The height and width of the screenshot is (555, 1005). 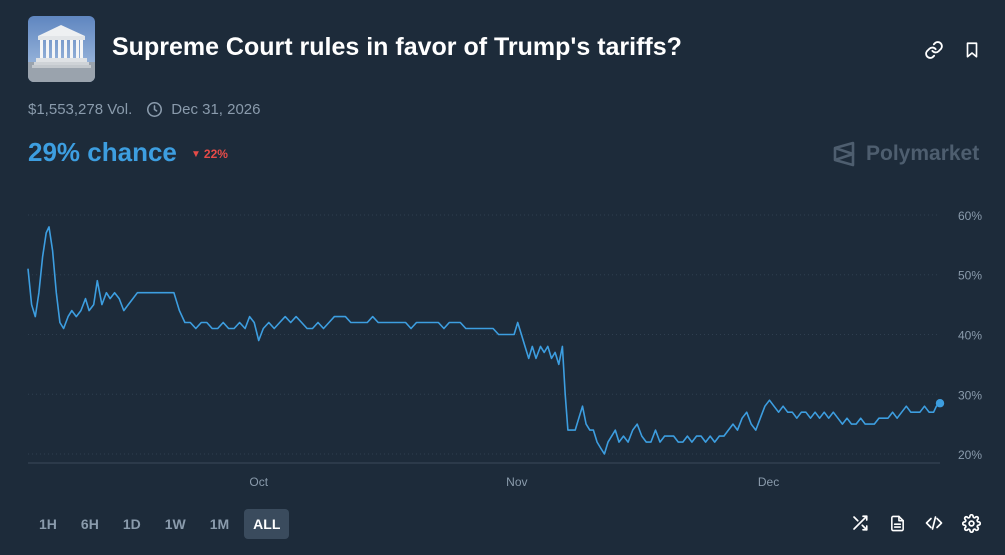 I want to click on time-range-all: ALL, so click(x=267, y=524).